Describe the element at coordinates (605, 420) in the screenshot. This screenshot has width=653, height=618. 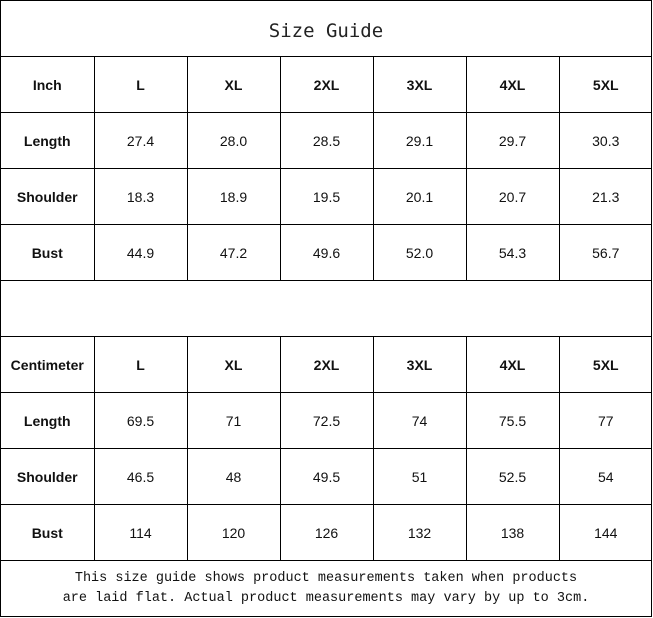
I see `measurement-value: 77` at that location.